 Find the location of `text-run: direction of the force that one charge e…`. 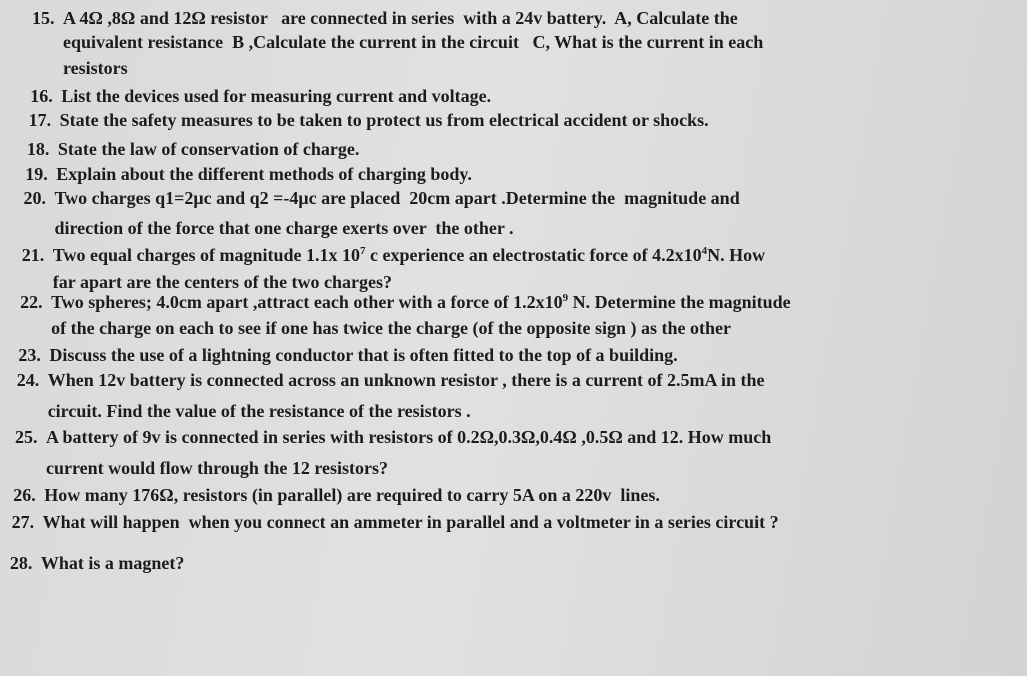

text-run: direction of the force that one charge e… is located at coordinates (284, 228).